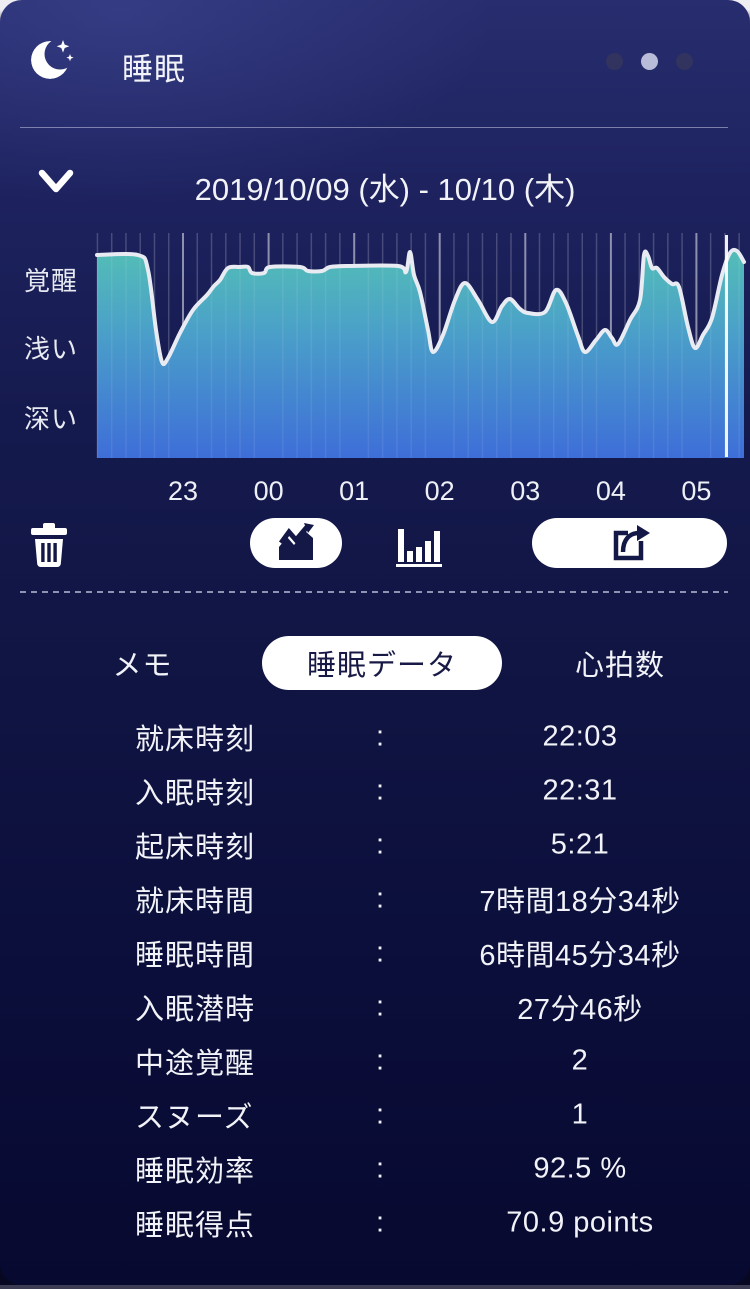 This screenshot has width=750, height=1289. I want to click on x-axis-hour-label: 03, so click(525, 491).